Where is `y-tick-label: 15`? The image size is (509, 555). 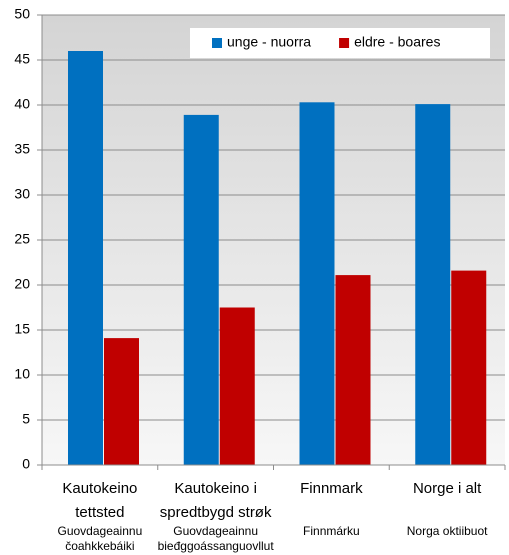
y-tick-label: 15 is located at coordinates (22, 329).